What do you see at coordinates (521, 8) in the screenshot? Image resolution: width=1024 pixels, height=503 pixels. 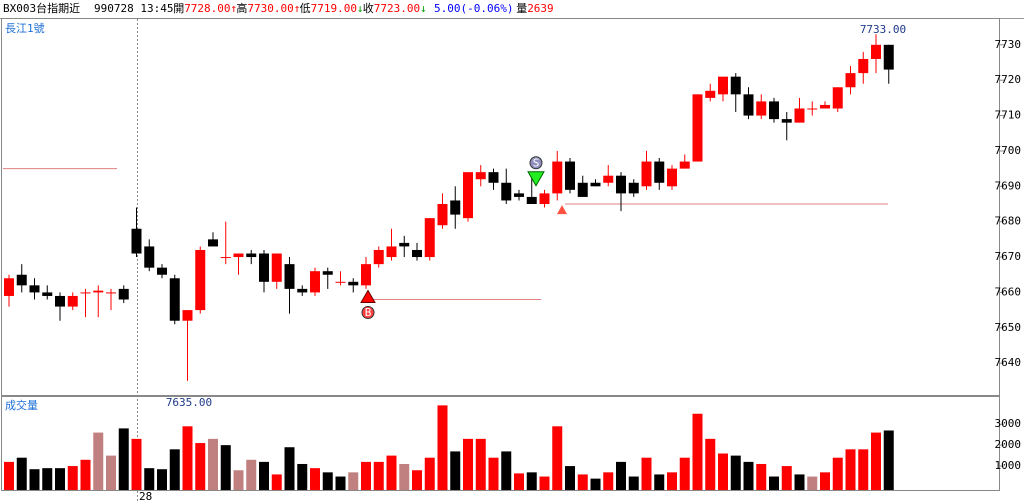 I see `header-label: 量` at bounding box center [521, 8].